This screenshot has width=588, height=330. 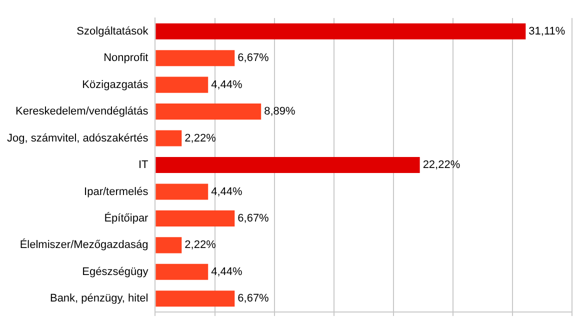 I want to click on y-tick-label: Nonprofit, so click(x=126, y=58).